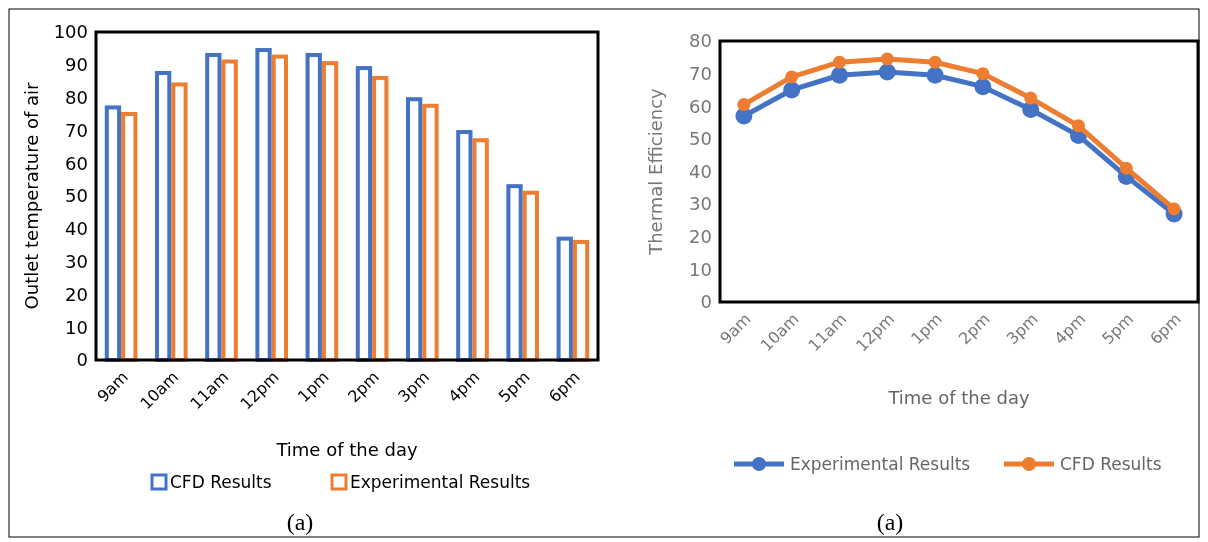 The height and width of the screenshot is (542, 1208). Describe the element at coordinates (76, 65) in the screenshot. I see `y-tick-label: 90` at that location.